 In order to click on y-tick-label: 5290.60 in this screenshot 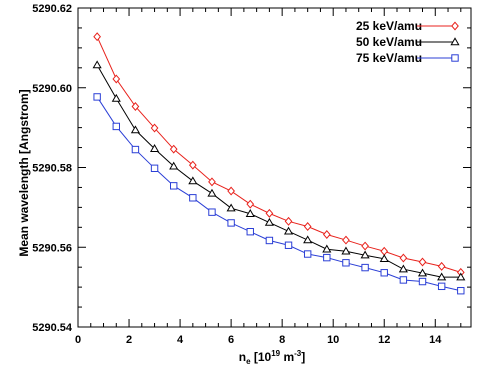, I will do `click(52, 89)`.